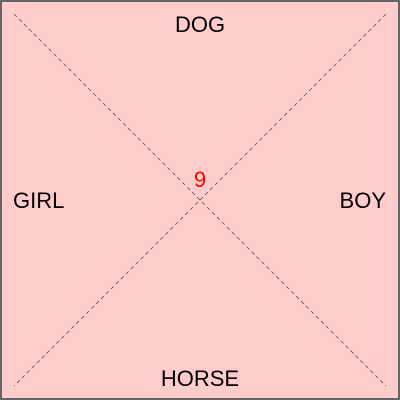 The width and height of the screenshot is (400, 400). Describe the element at coordinates (200, 24) in the screenshot. I see `label-top: DOG` at that location.